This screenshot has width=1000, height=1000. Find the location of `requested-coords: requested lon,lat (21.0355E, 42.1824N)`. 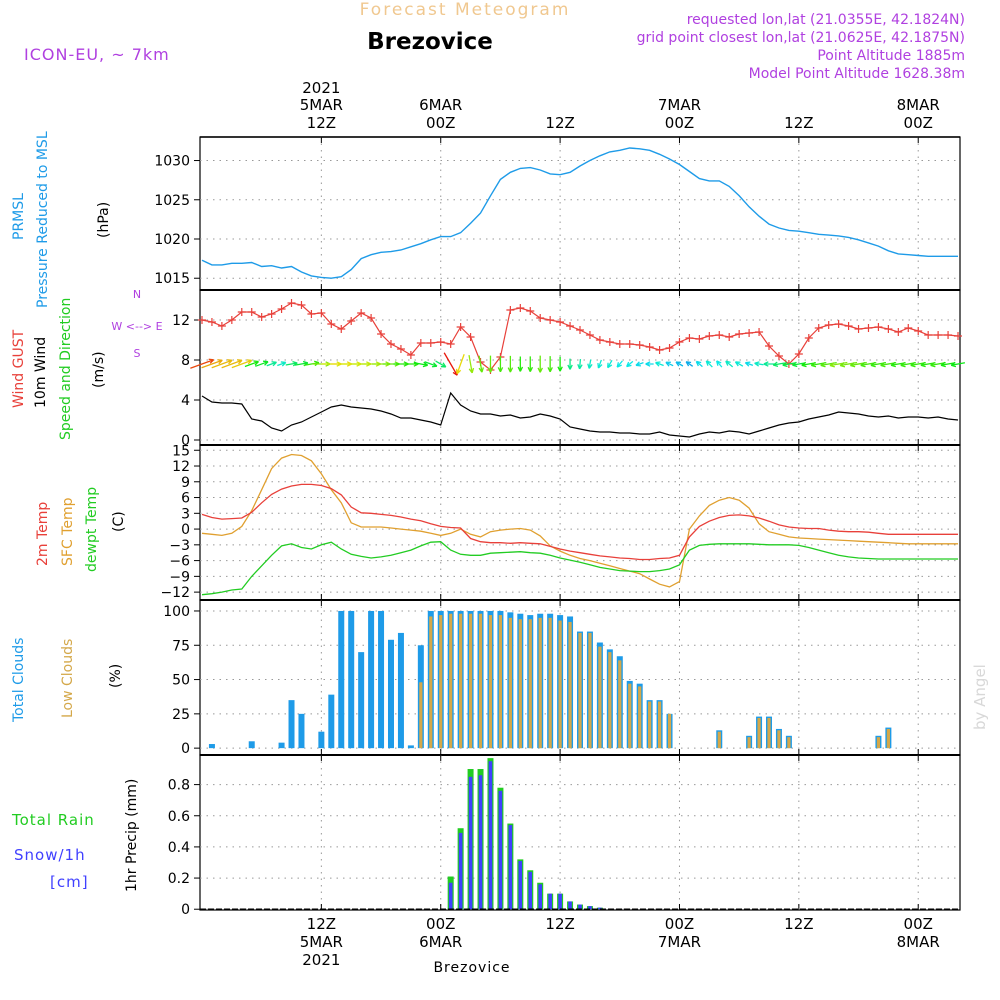

requested-coords: requested lon,lat (21.0355E, 42.1824N) is located at coordinates (826, 20).